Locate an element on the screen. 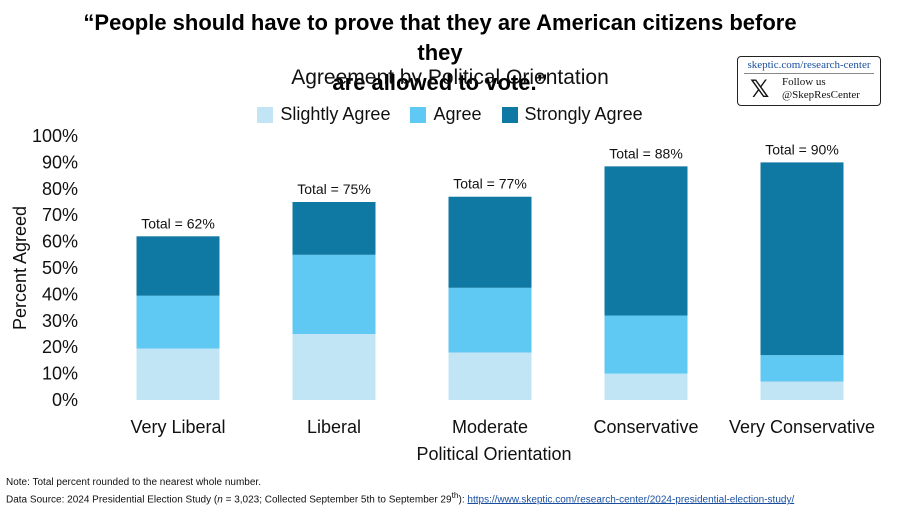 The width and height of the screenshot is (900, 506). legend-item-1: Agree is located at coordinates (446, 114).